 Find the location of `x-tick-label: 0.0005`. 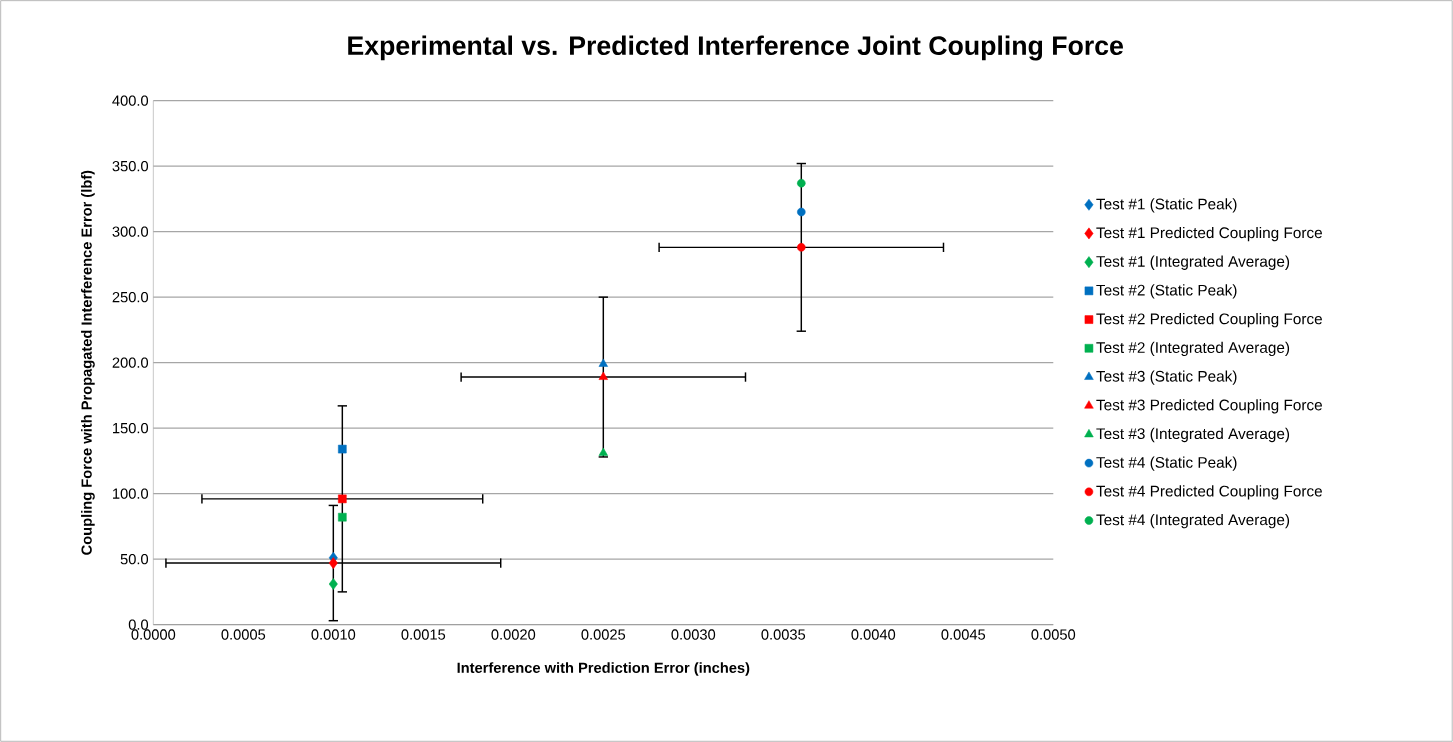

x-tick-label: 0.0005 is located at coordinates (243, 634).